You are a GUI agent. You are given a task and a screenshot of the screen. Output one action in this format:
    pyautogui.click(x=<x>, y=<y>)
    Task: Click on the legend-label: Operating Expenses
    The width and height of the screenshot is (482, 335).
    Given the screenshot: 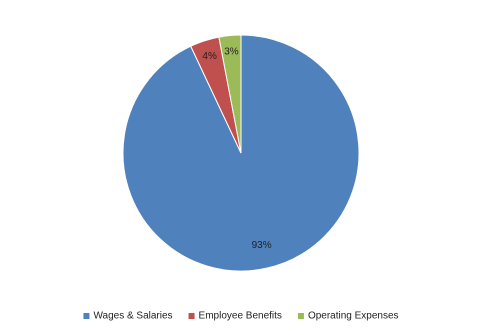 What is the action you would take?
    pyautogui.click(x=353, y=316)
    